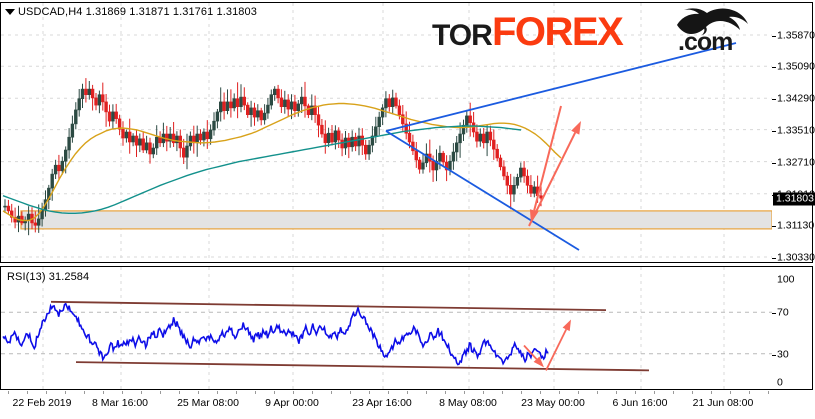  What do you see at coordinates (545, 164) in the screenshot?
I see `forecast-down-arrow` at bounding box center [545, 164].